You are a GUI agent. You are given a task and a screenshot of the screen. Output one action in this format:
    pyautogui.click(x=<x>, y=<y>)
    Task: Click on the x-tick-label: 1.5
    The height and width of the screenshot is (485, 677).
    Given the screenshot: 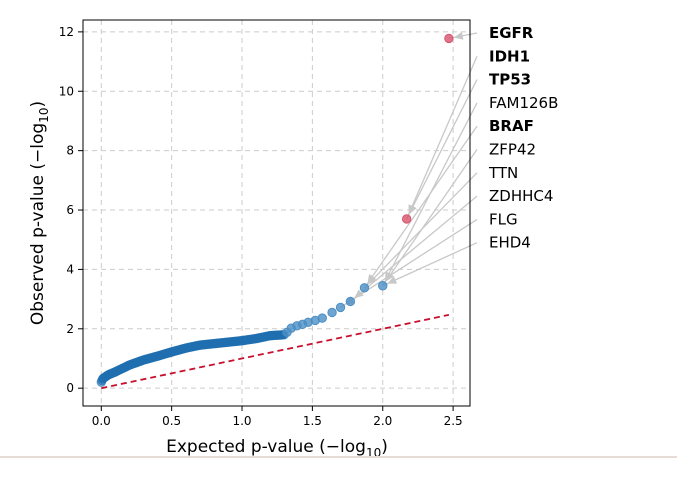 What is the action you would take?
    pyautogui.click(x=312, y=421)
    